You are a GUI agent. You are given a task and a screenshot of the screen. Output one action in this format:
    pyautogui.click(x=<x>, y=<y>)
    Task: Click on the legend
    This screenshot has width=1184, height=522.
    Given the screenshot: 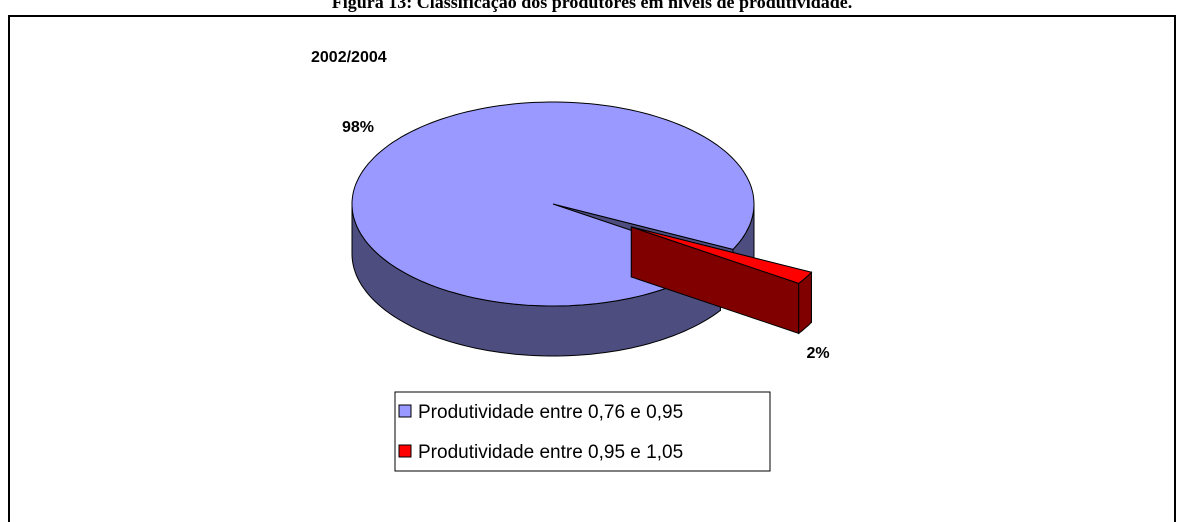 What is the action you would take?
    pyautogui.click(x=582, y=431)
    